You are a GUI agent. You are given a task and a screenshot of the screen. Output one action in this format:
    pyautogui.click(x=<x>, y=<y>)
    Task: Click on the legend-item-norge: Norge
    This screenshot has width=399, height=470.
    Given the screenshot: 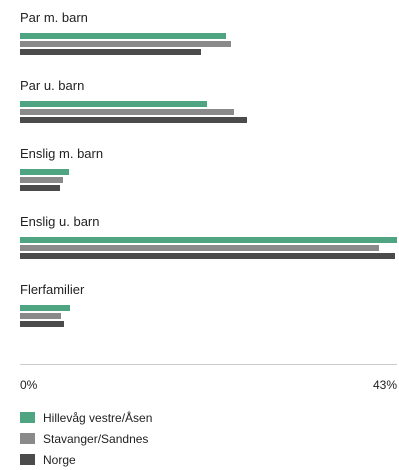 What is the action you would take?
    pyautogui.click(x=86, y=459)
    